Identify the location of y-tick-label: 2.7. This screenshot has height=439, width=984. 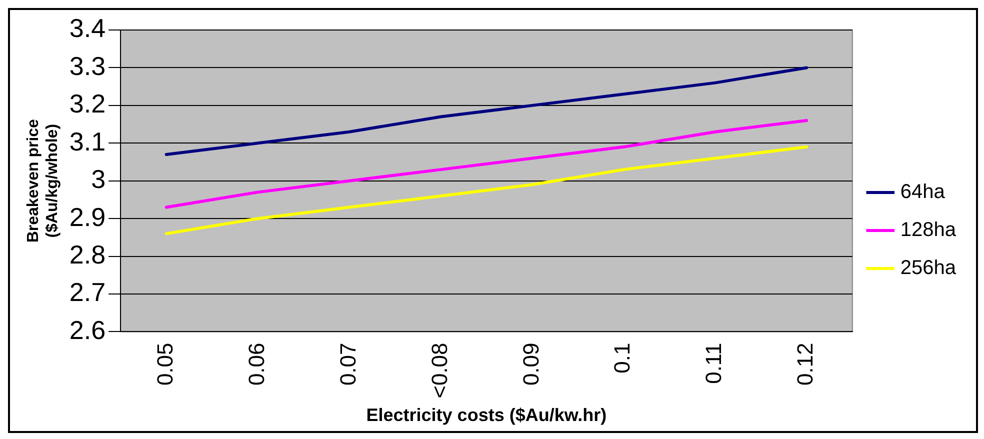
(87, 292).